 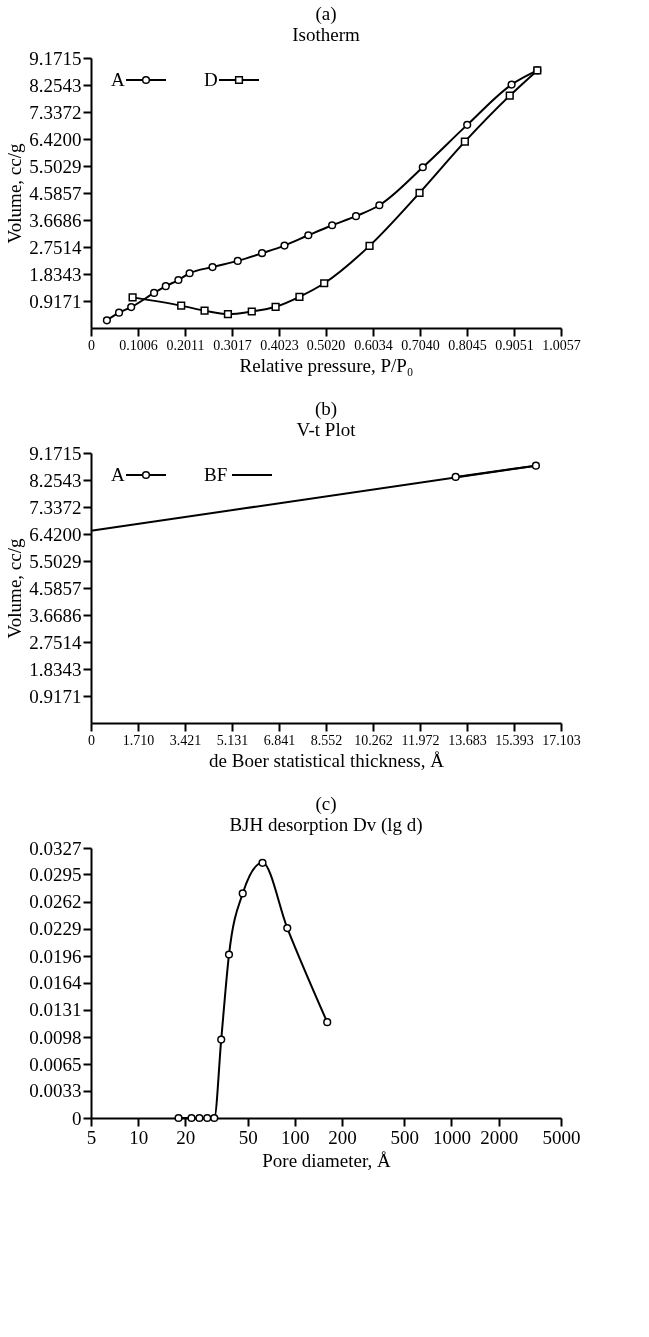 I want to click on x-tick-label: 10, so click(x=139, y=1137).